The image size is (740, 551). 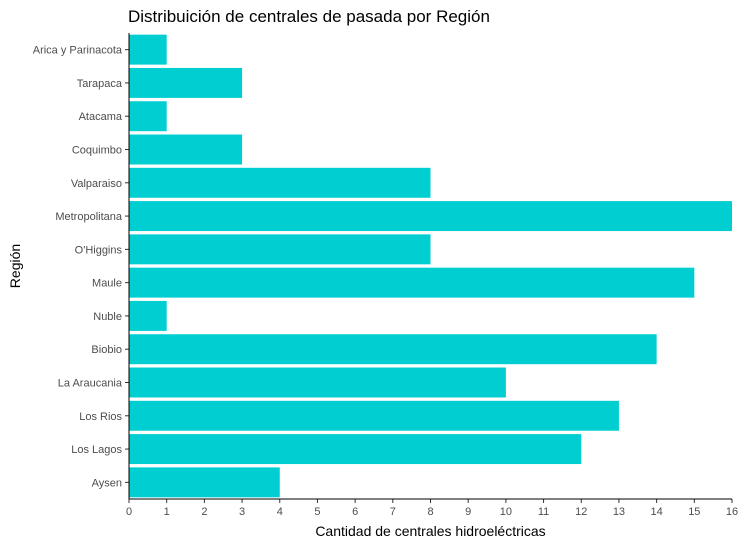 I want to click on x-tick-label-13: 13, so click(x=619, y=512).